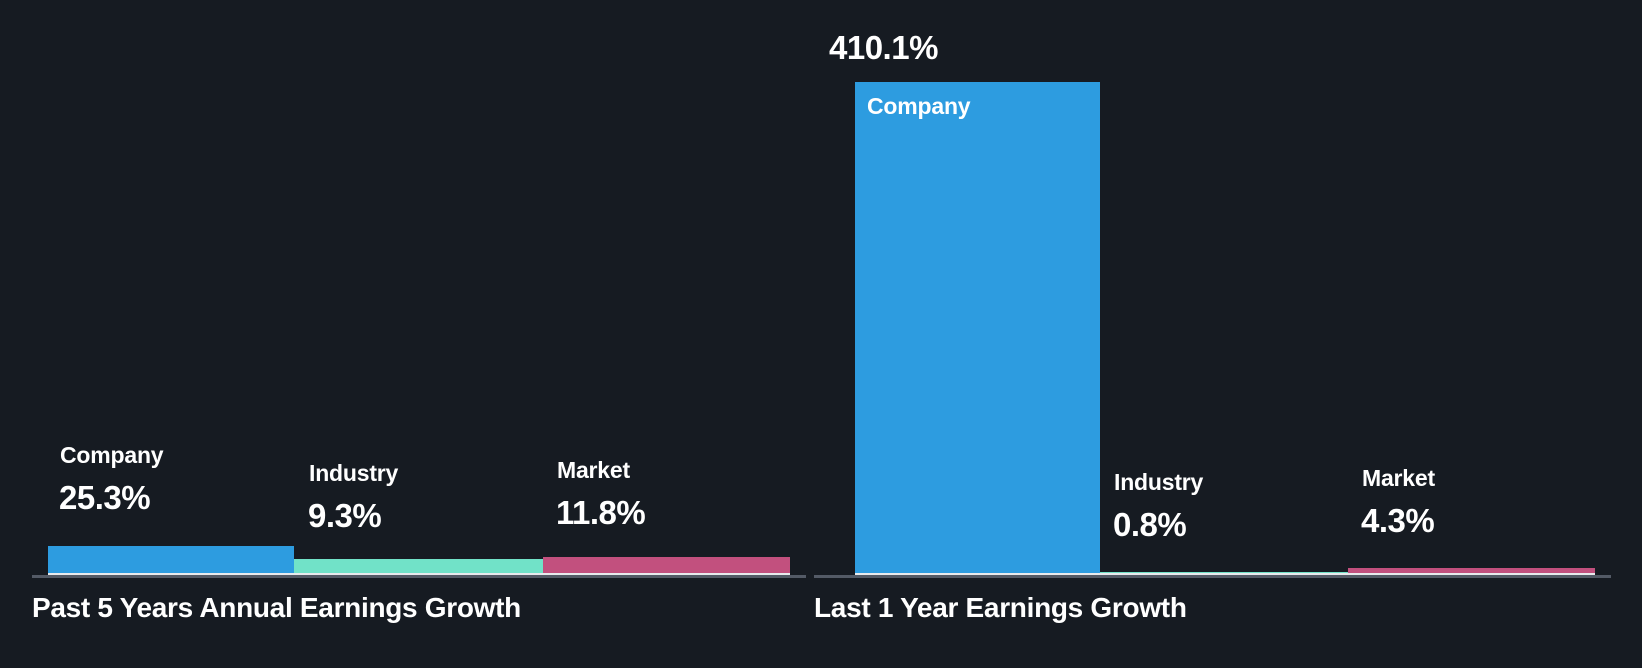 The height and width of the screenshot is (668, 1642). What do you see at coordinates (1398, 478) in the screenshot?
I see `label-market-last1y: Market` at bounding box center [1398, 478].